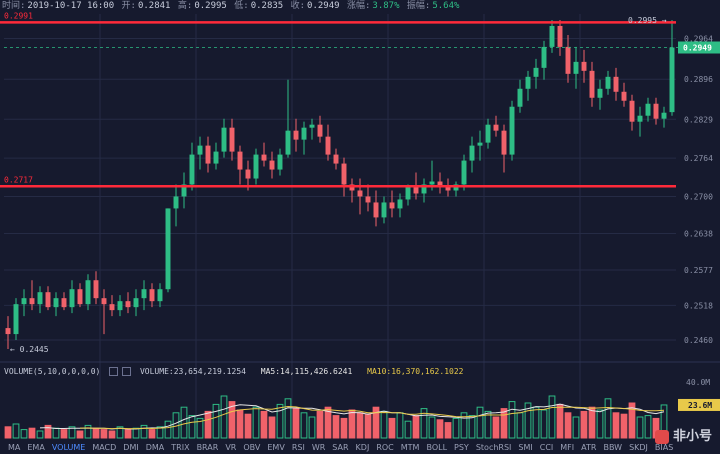 The image size is (720, 454). What do you see at coordinates (298, 447) in the screenshot?
I see `indicator-tab-rsi: RSI` at bounding box center [298, 447].